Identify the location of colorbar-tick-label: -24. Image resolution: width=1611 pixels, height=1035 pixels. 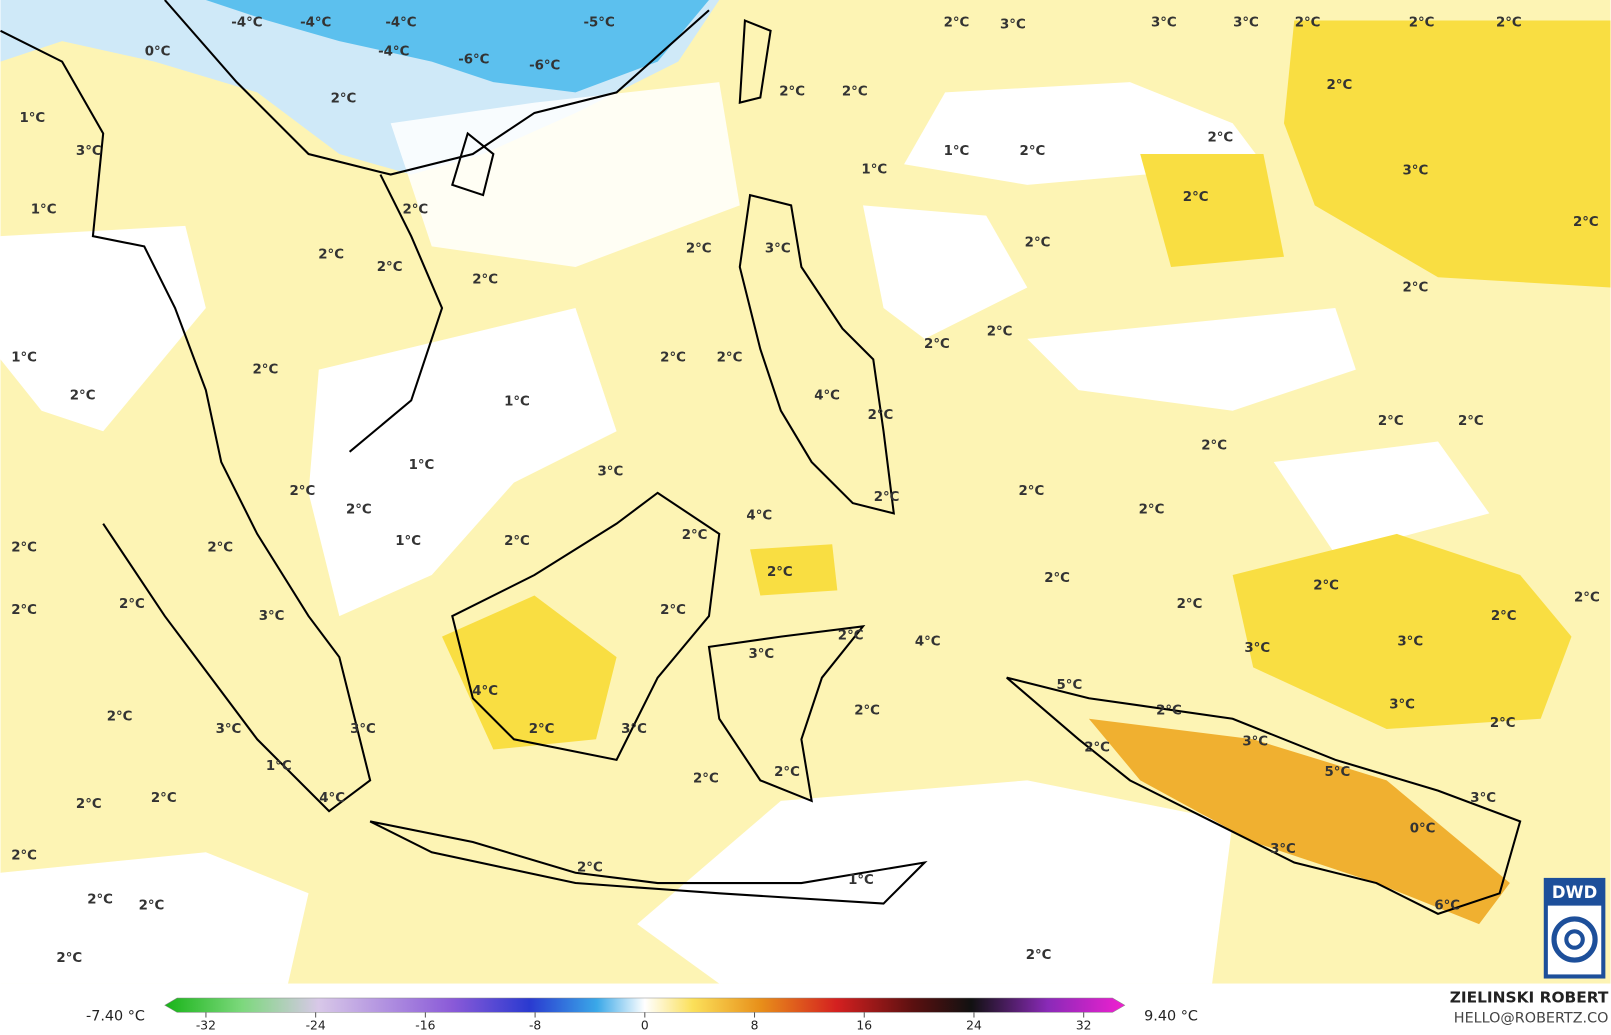
(316, 1025).